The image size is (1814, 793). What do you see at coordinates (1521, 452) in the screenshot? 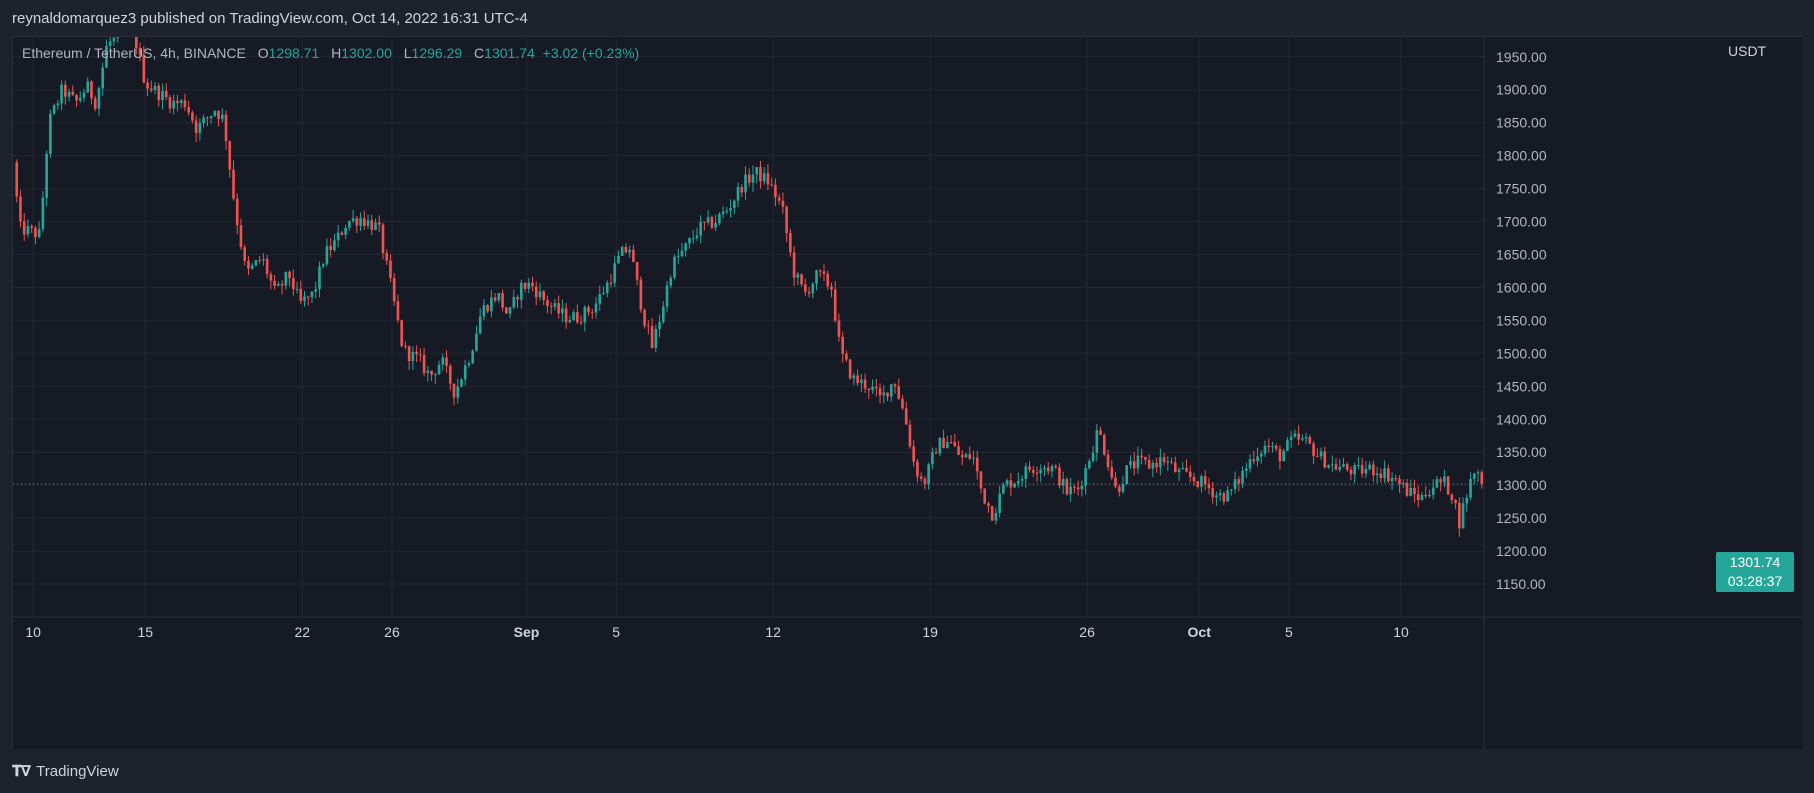
I see `y-tick-label: 1350.00` at bounding box center [1521, 452].